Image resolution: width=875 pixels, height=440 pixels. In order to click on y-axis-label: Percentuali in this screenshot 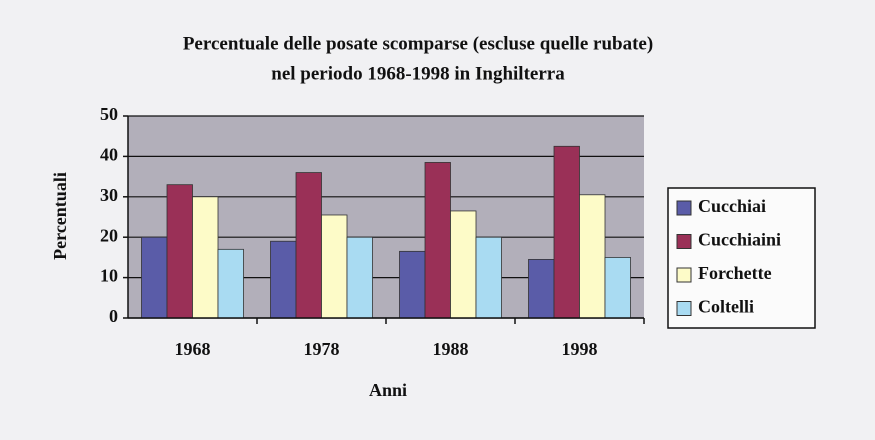, I will do `click(60, 216)`.